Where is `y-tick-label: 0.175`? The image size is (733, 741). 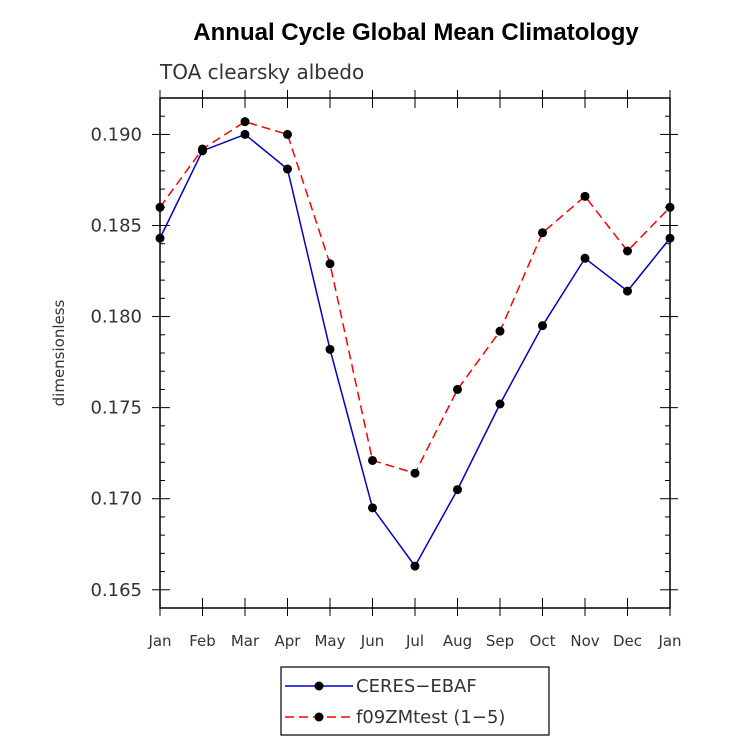 y-tick-label: 0.175 is located at coordinates (116, 408).